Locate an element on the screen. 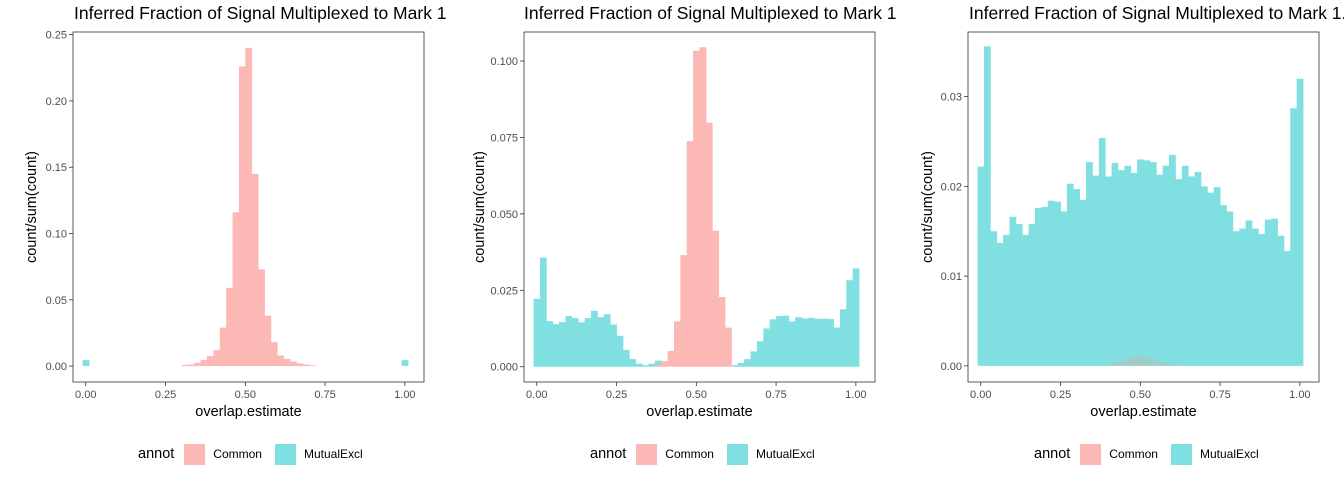 This screenshot has height=480, width=1344. x-tick-label: 0.50 is located at coordinates (696, 395).